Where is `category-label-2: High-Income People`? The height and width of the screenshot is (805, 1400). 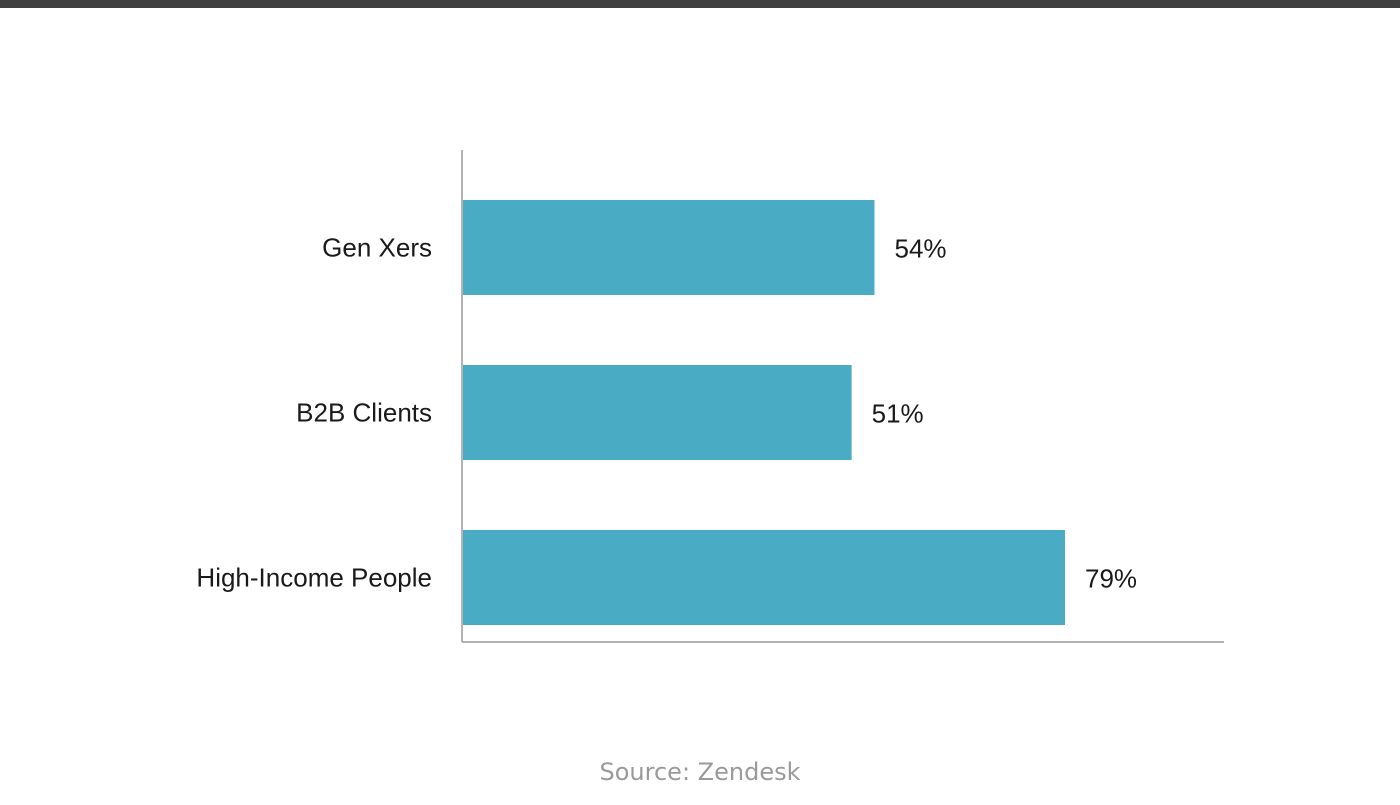
category-label-2: High-Income People is located at coordinates (314, 578).